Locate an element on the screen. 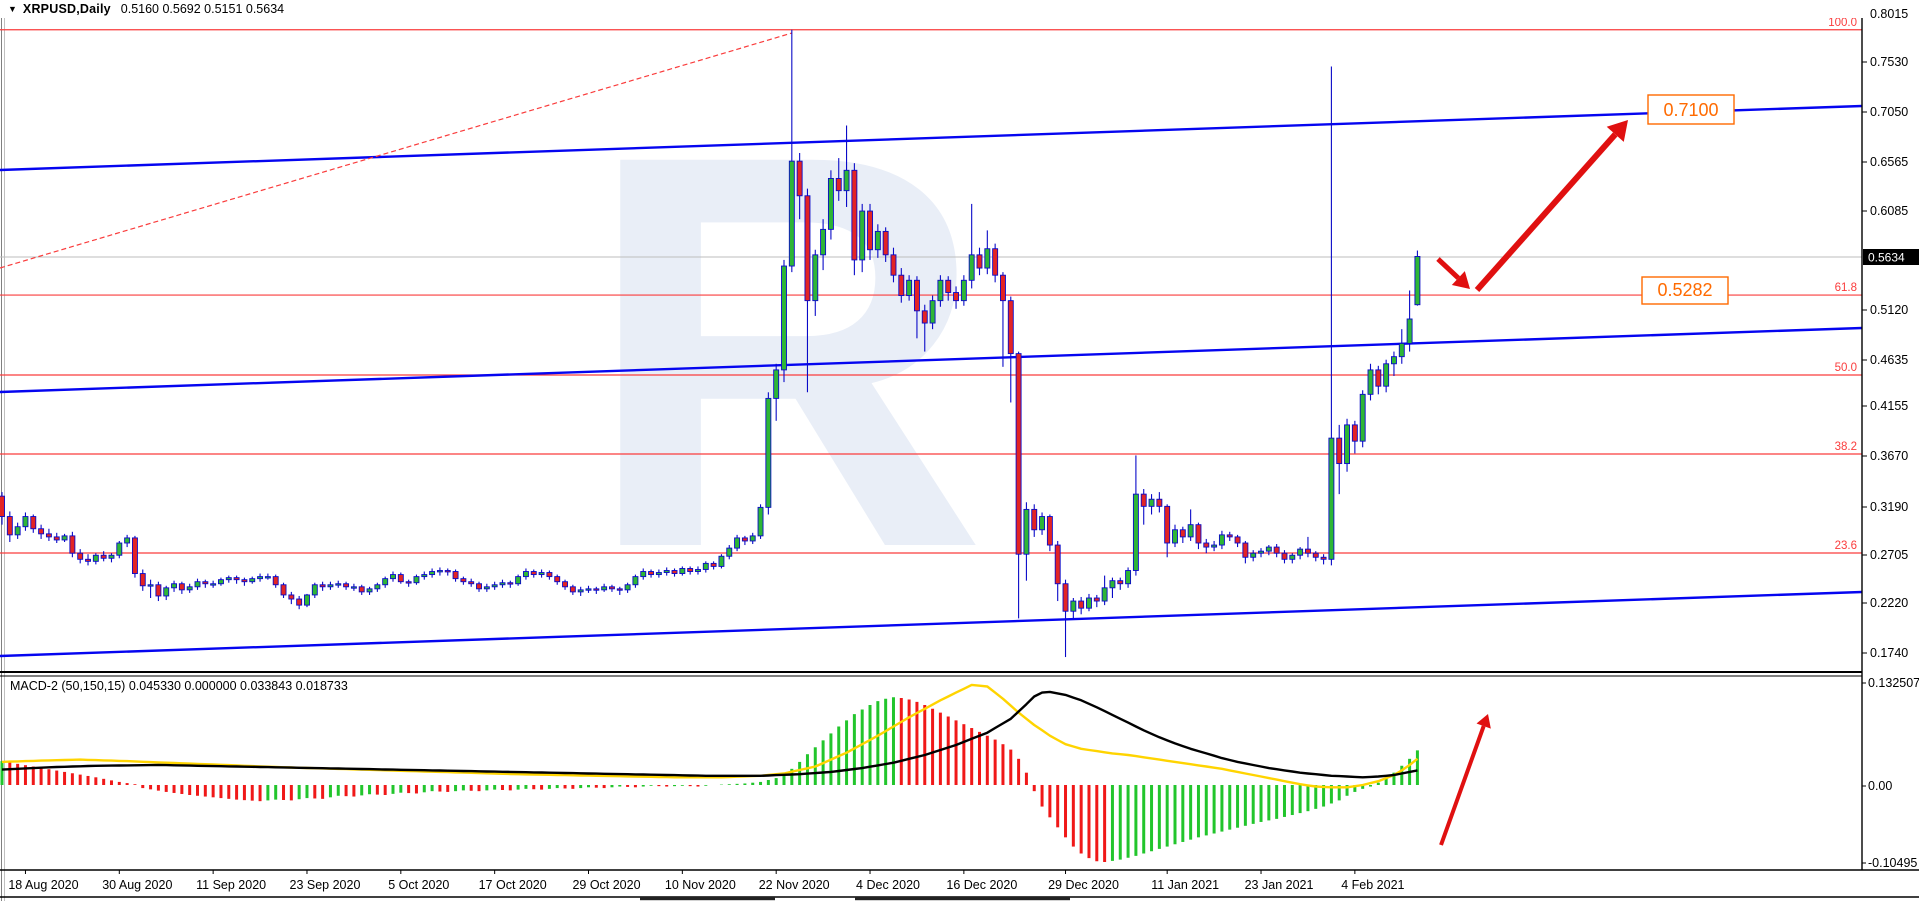  date-label: 17 Oct 2020 is located at coordinates (513, 885).